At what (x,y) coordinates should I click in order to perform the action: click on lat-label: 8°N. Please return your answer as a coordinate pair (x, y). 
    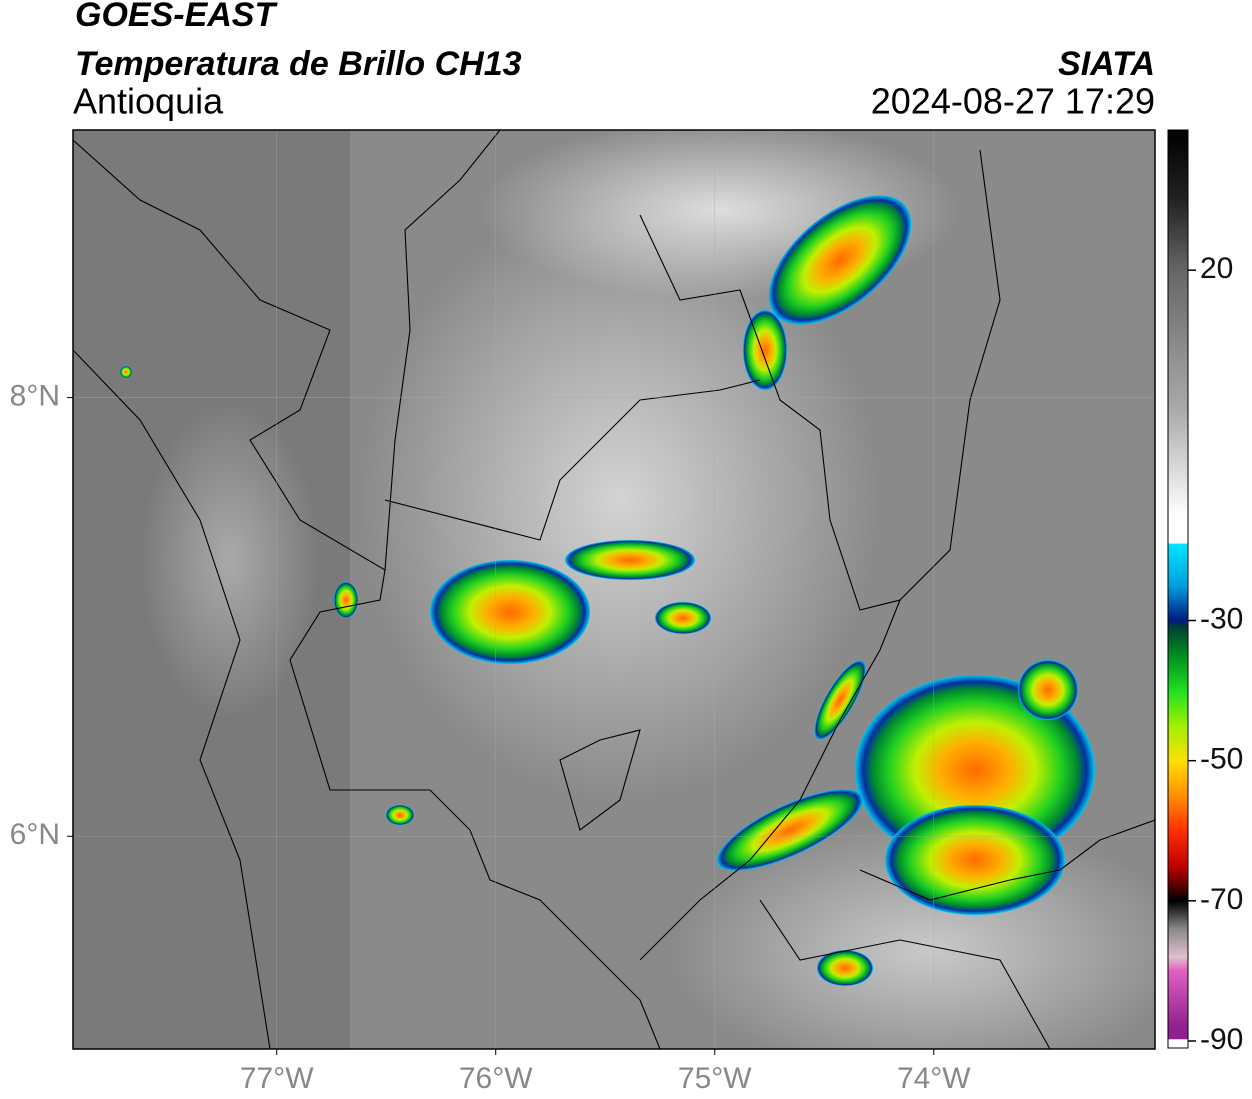
    Looking at the image, I should click on (35, 396).